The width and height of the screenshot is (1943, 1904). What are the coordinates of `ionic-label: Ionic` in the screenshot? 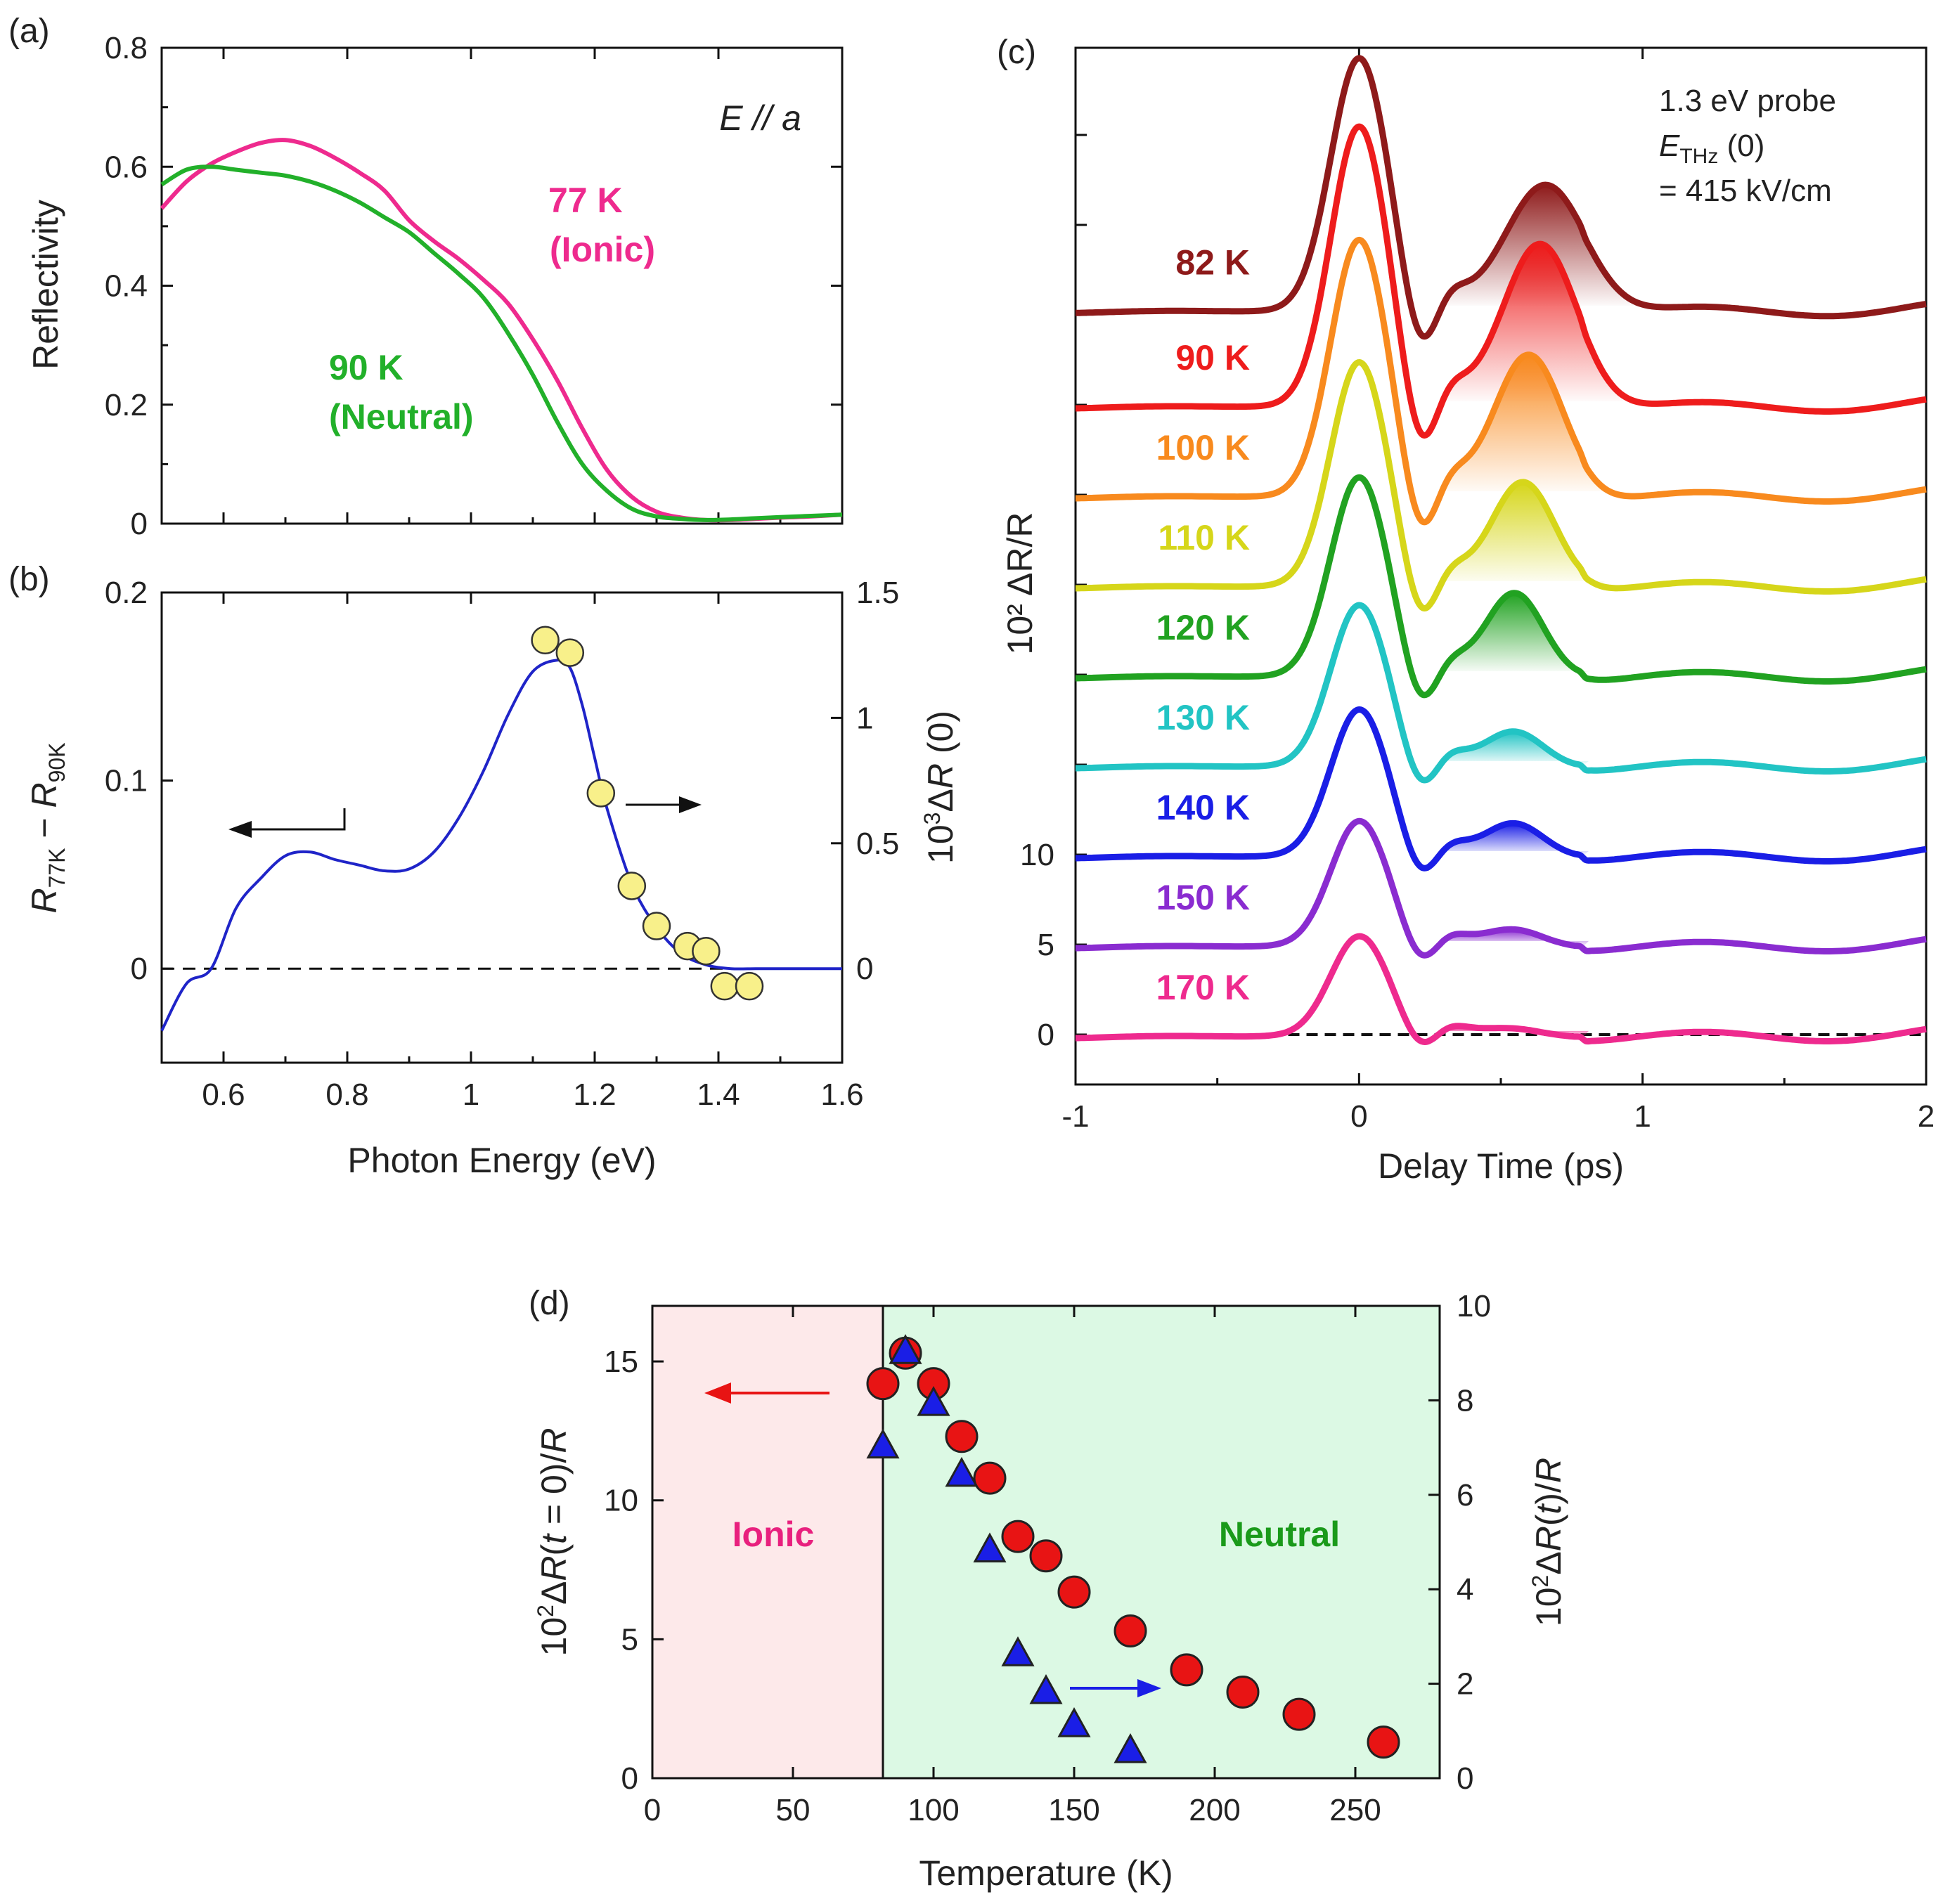 It's located at (773, 1534).